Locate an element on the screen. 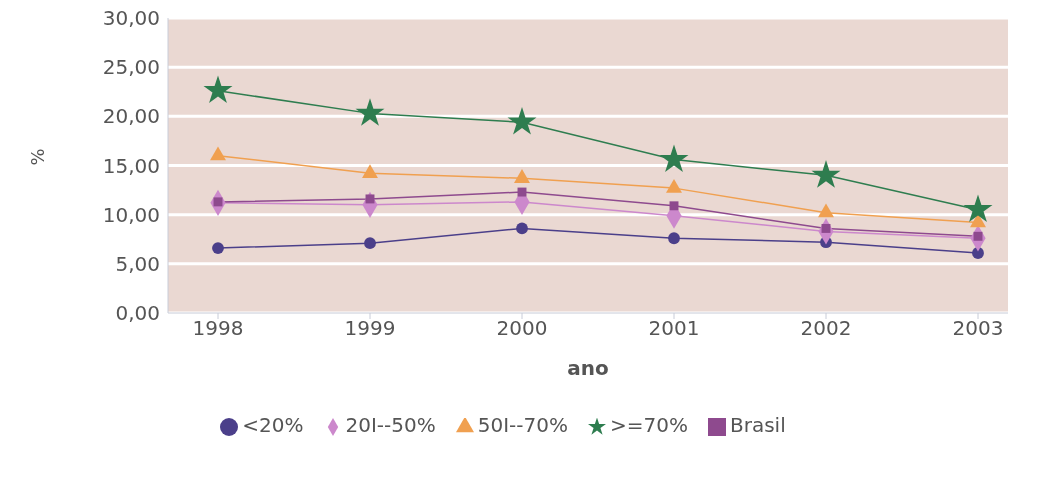 The height and width of the screenshot is (485, 1048). legend-label: <20% is located at coordinates (273, 425).